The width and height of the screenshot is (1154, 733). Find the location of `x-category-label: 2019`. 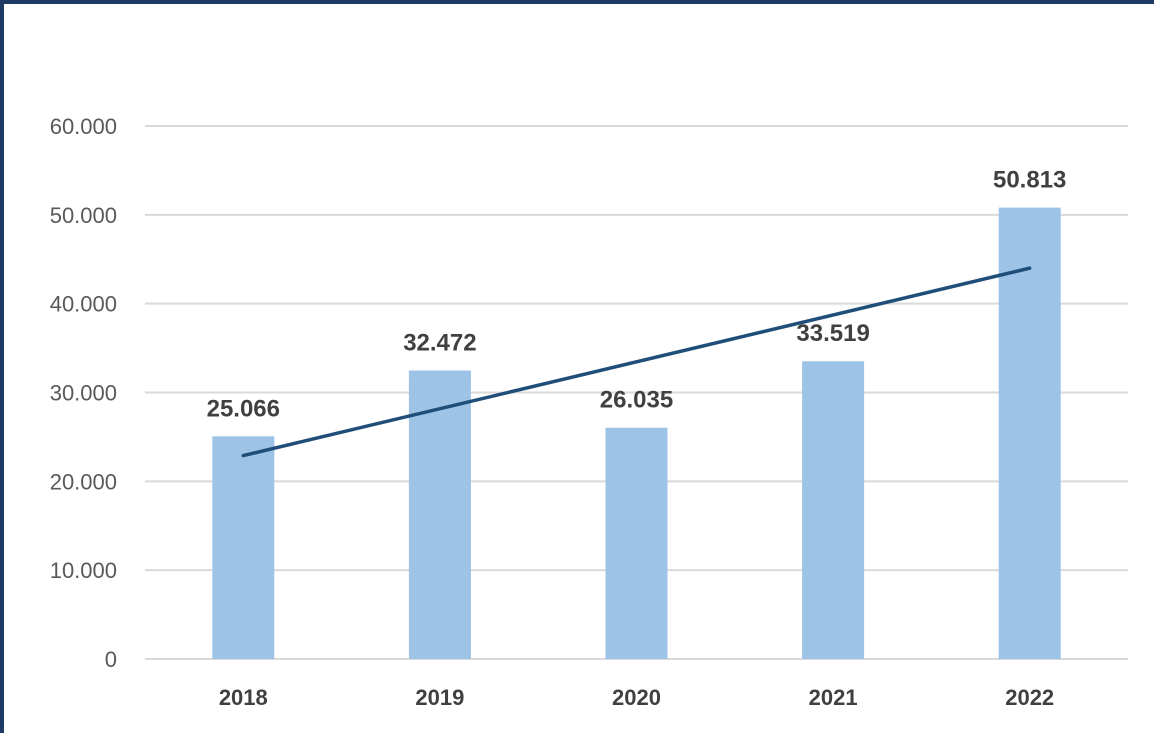

x-category-label: 2019 is located at coordinates (439, 697).